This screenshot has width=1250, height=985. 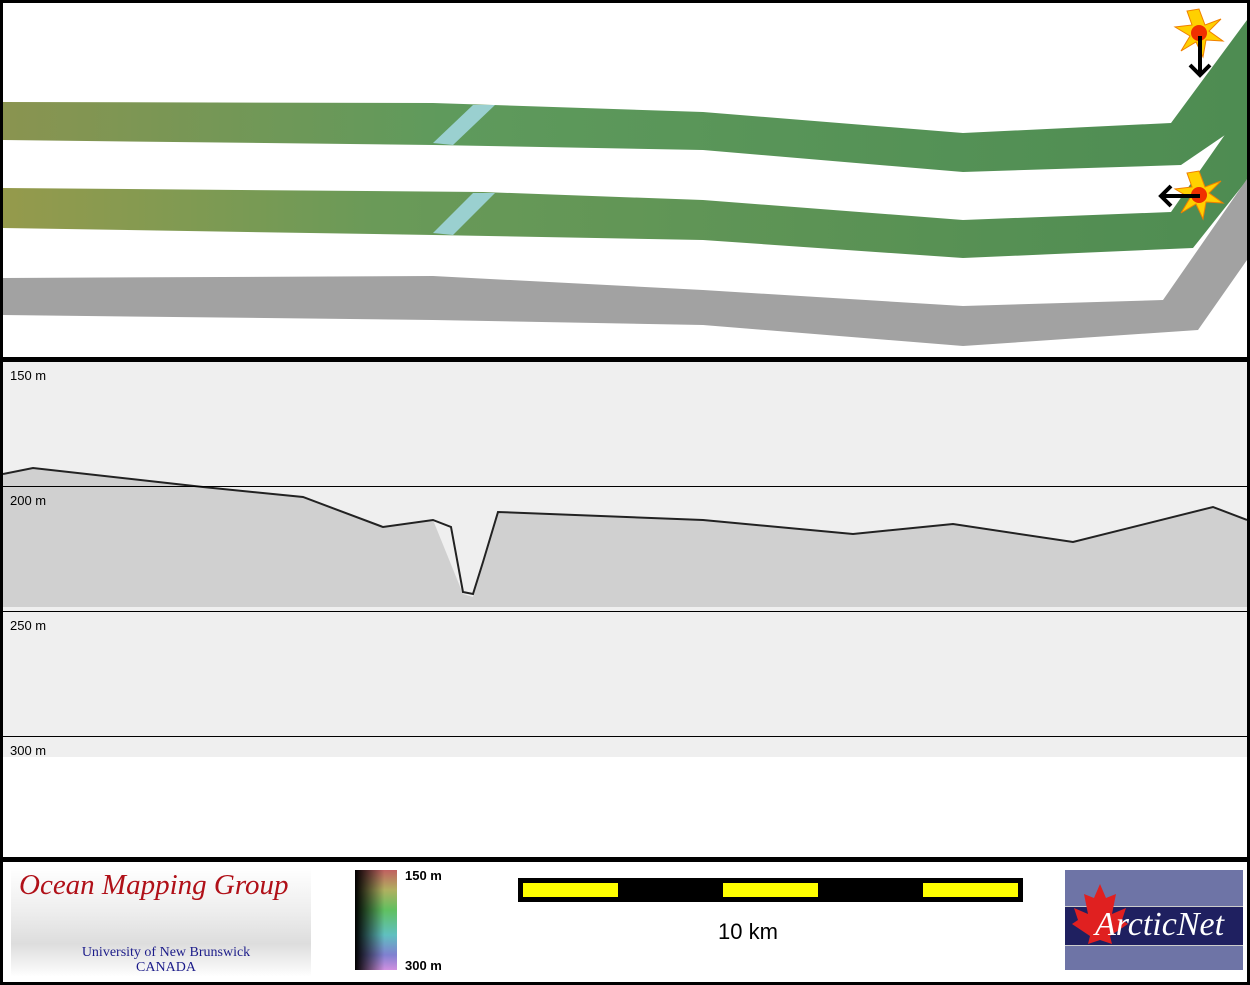 What do you see at coordinates (154, 885) in the screenshot?
I see `logo-title: Ocean Mapping Group` at bounding box center [154, 885].